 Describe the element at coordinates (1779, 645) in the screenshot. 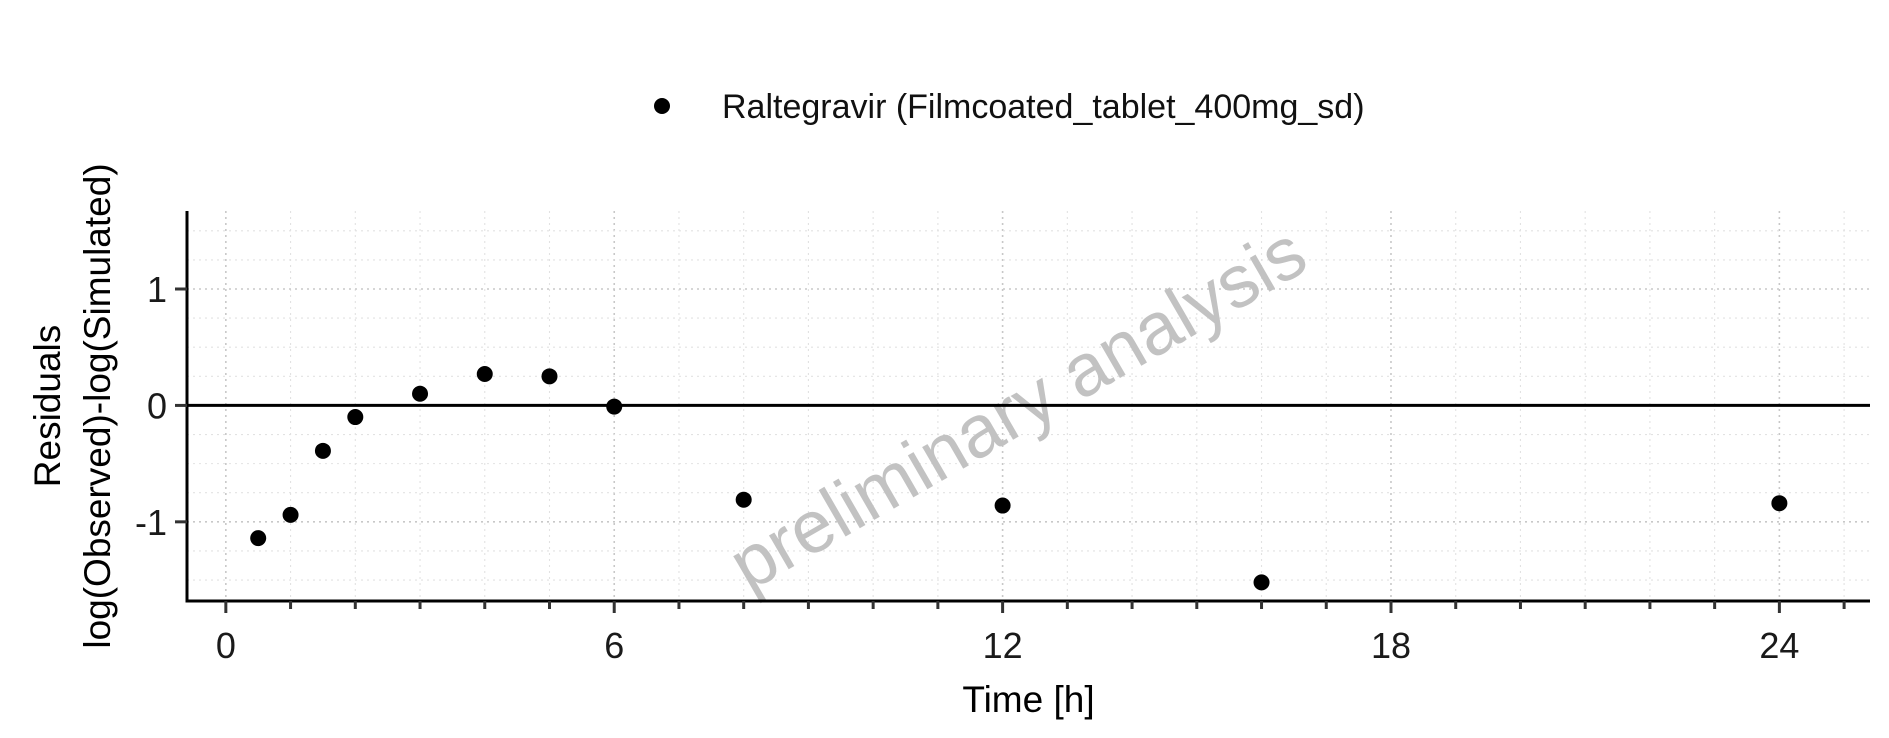

I see `x-tick-label: 24` at that location.